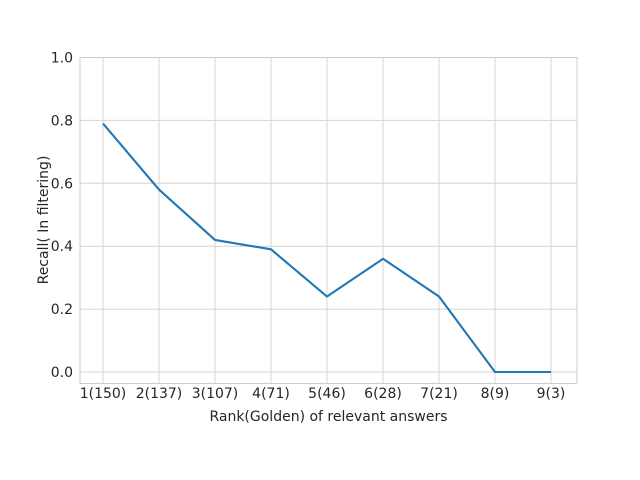 This screenshot has height=480, width=640. Describe the element at coordinates (551, 394) in the screenshot. I see `x-tick-label: 9(3)` at that location.